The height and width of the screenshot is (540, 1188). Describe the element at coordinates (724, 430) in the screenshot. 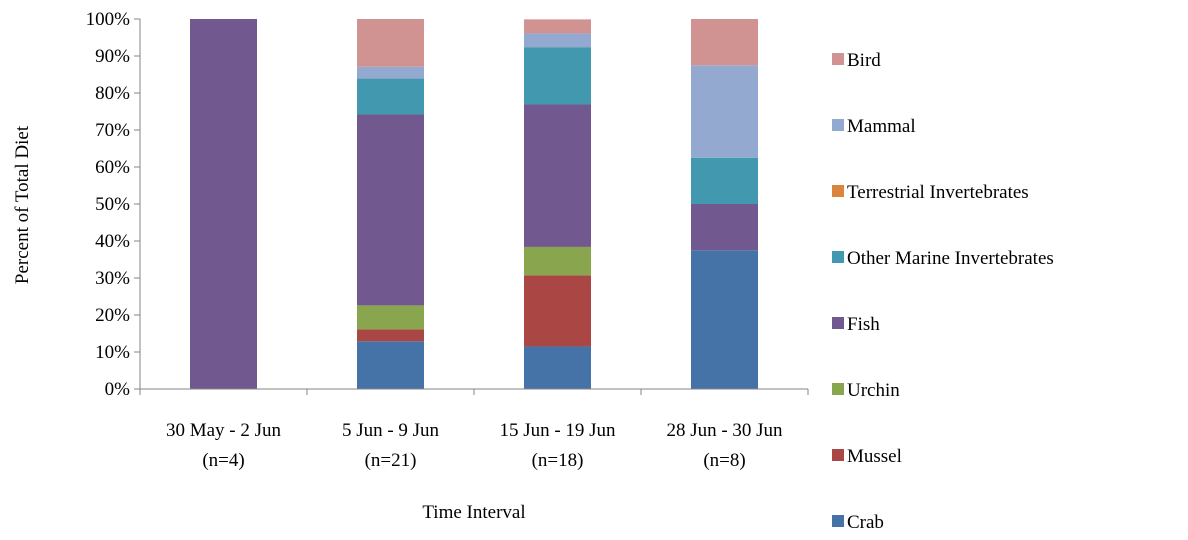

I see `x-category-label-line1: 28 Jun - 30 Jun` at that location.